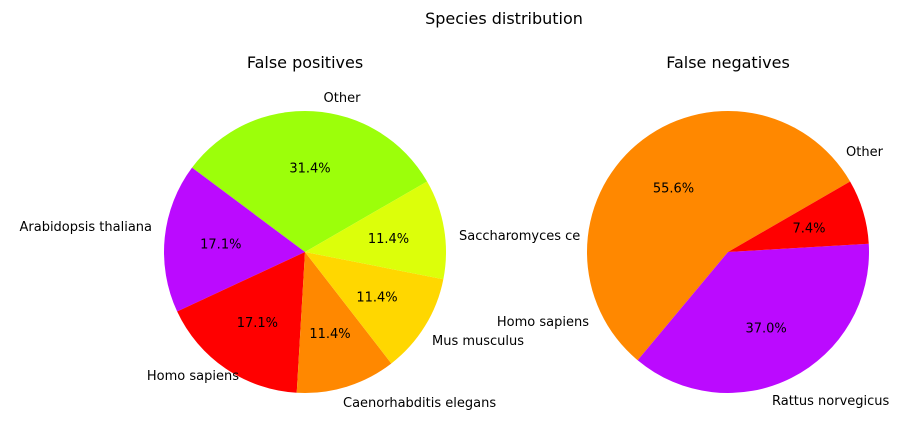 The image size is (913, 438). I want to click on pct-label-homo-sapiens: 37.0%, so click(765, 329).